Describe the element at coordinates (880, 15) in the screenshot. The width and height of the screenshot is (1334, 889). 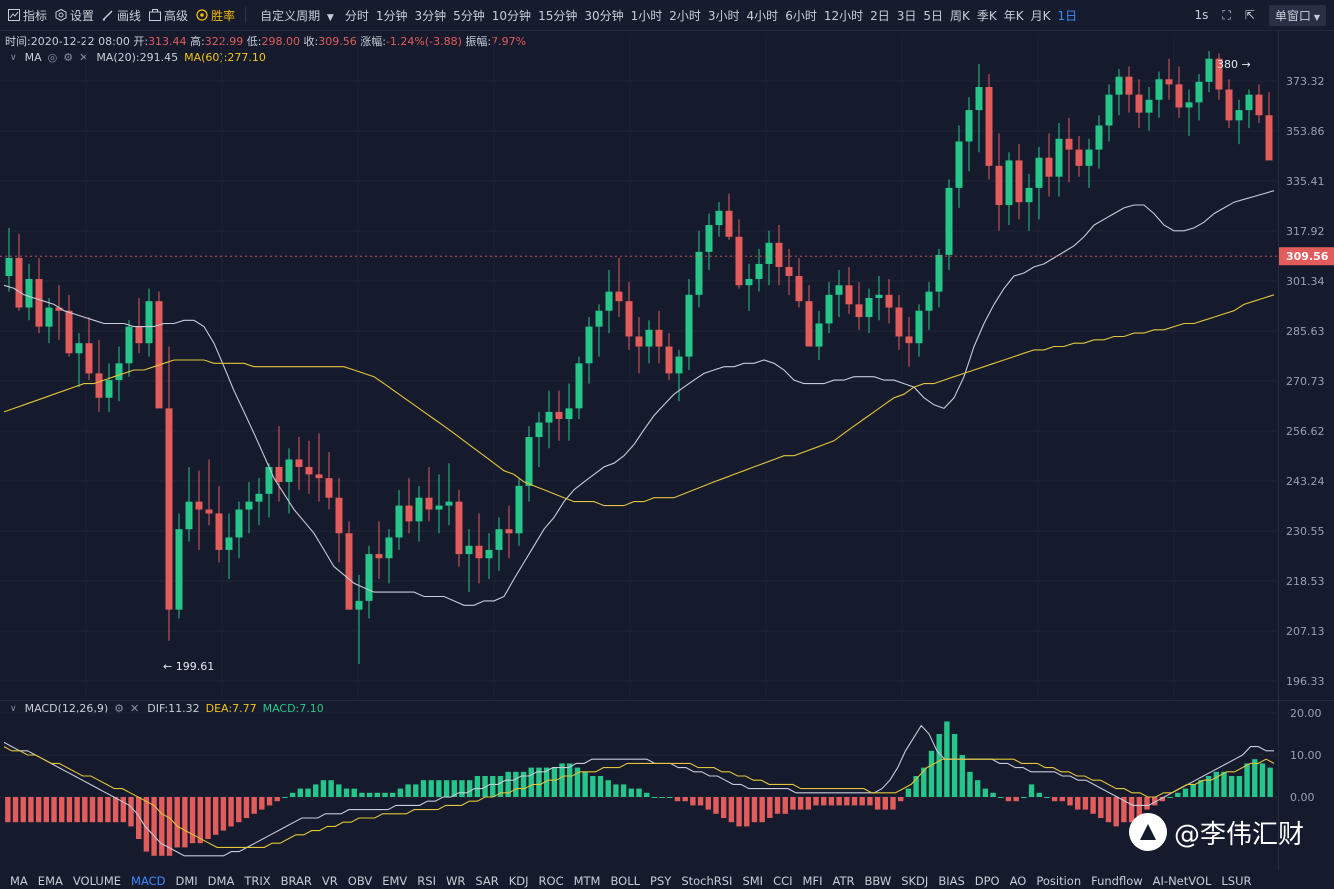
I see `period-13: 2日` at that location.